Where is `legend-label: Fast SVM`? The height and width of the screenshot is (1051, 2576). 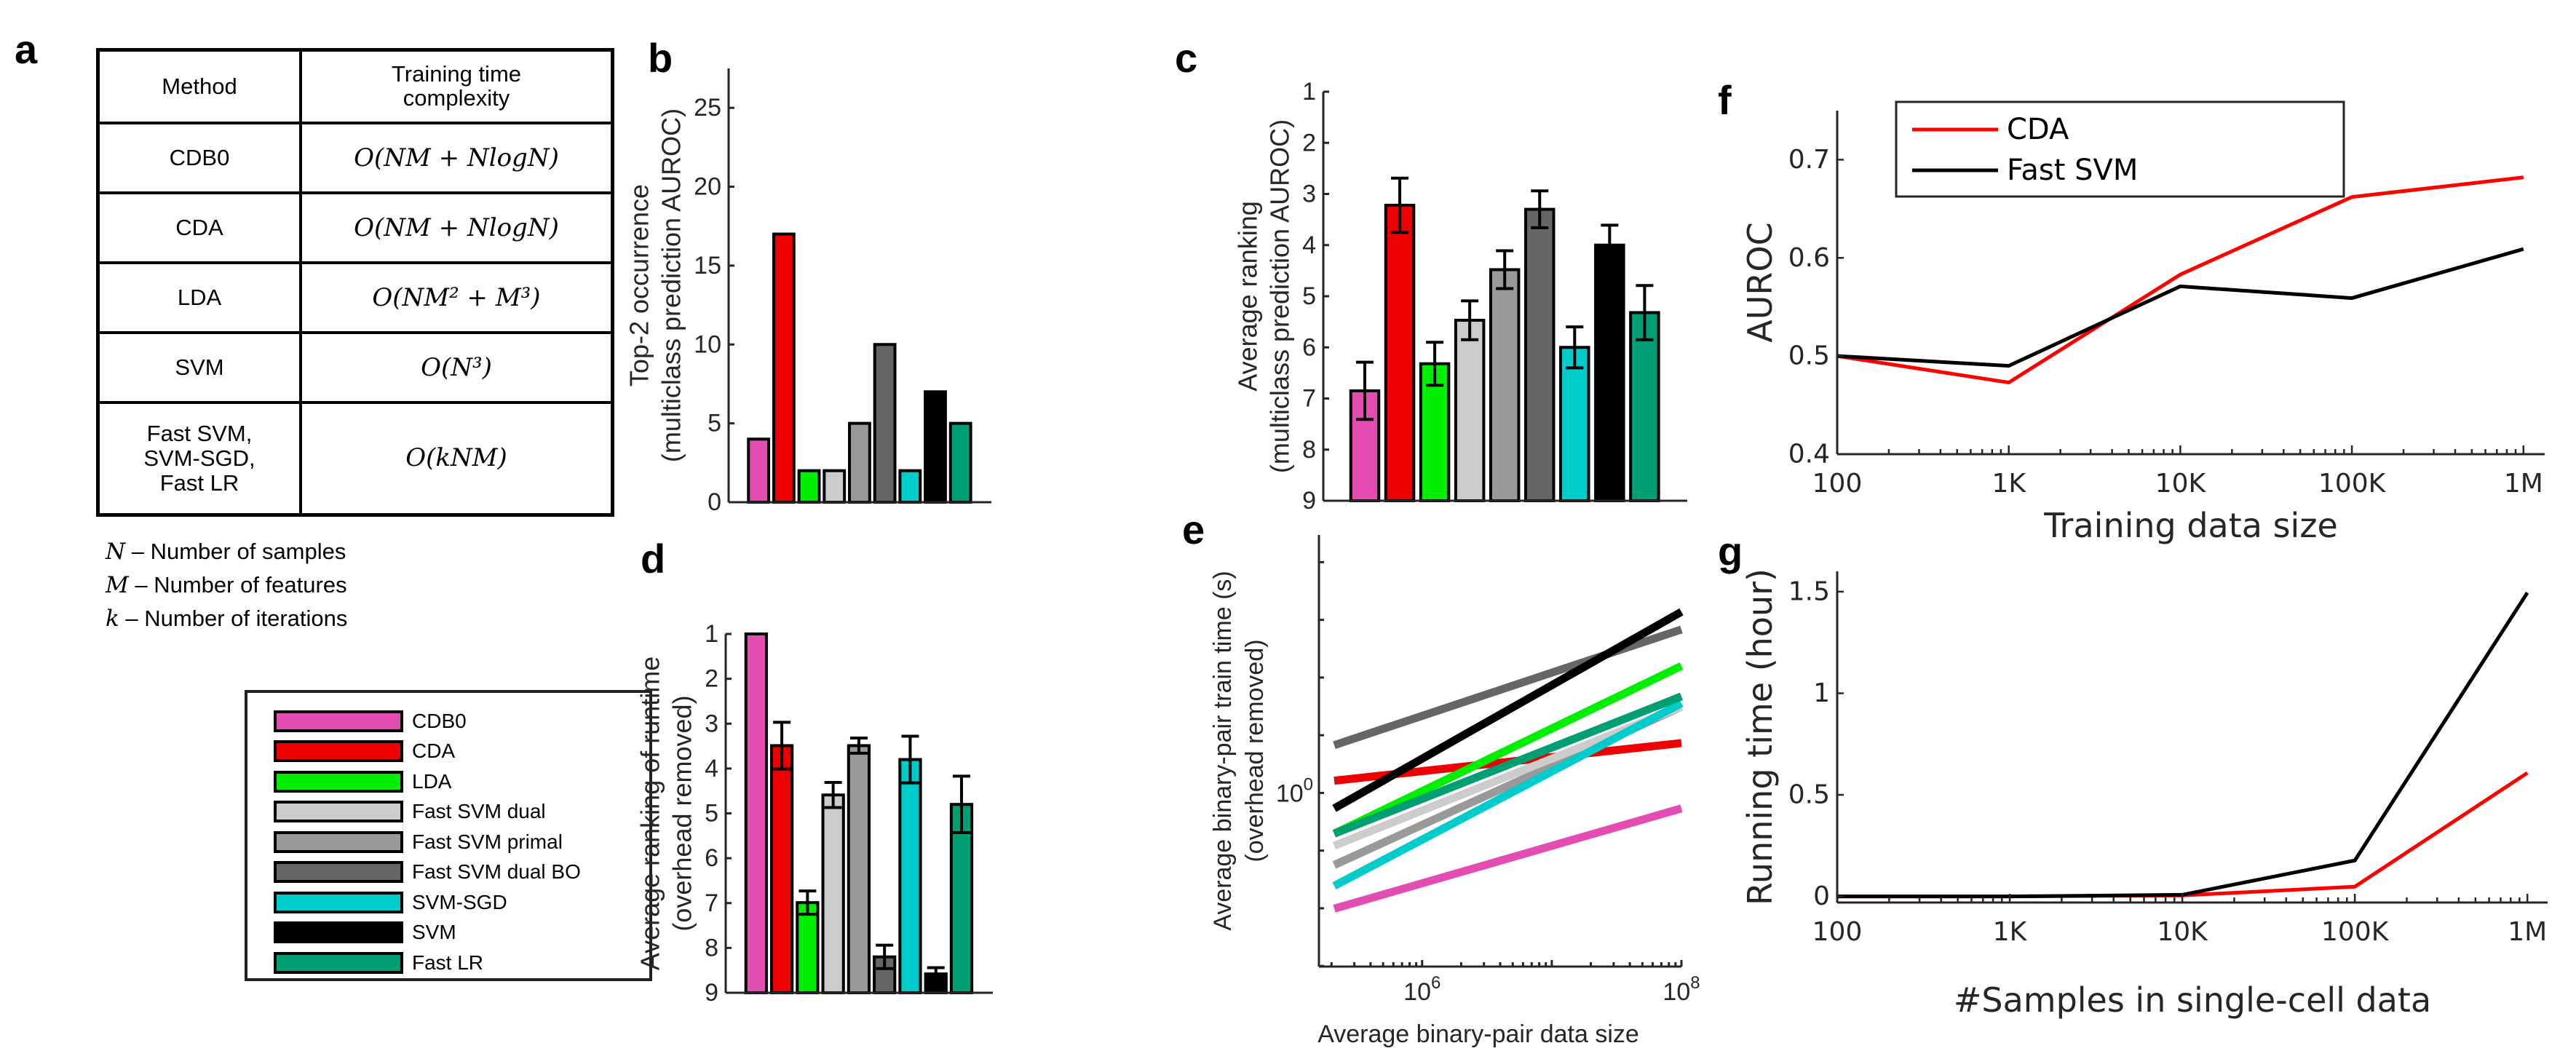
legend-label: Fast SVM is located at coordinates (2072, 170).